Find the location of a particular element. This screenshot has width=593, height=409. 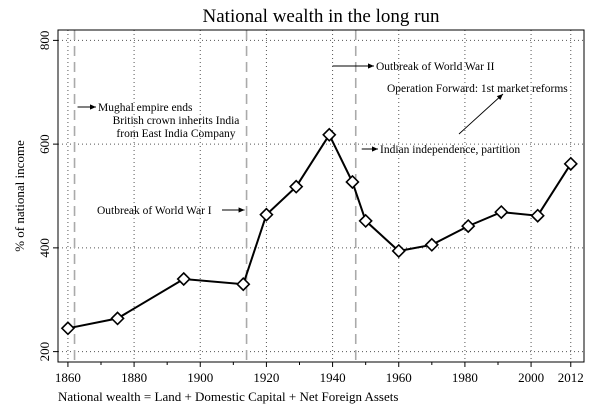

y-tick-label: 800 is located at coordinates (44, 41).